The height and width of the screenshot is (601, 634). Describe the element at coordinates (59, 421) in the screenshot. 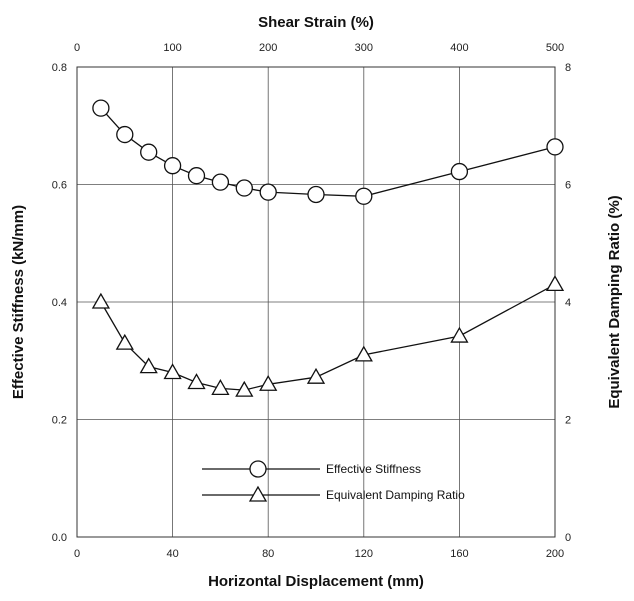

I see `y-left-tick-label: 0.2` at that location.